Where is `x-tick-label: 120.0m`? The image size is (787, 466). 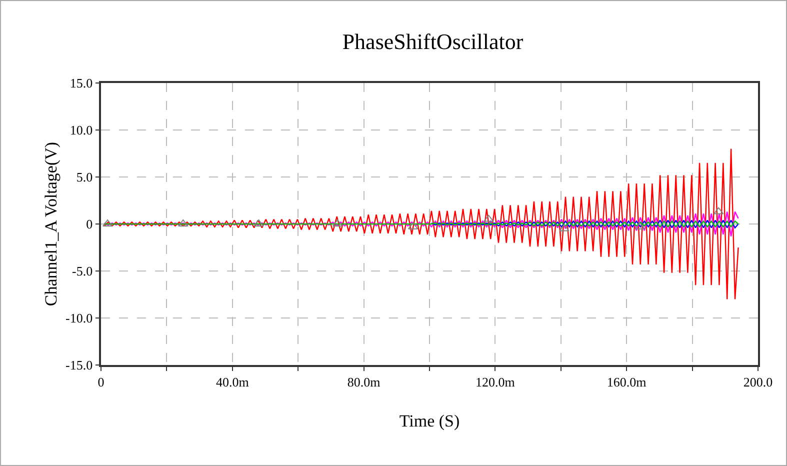
x-tick-label: 120.0m is located at coordinates (495, 382).